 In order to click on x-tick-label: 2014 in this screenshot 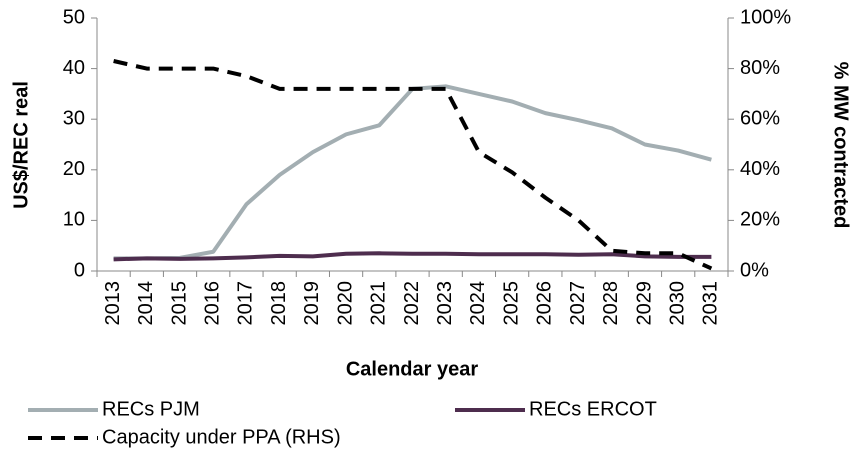, I will do `click(146, 303)`.